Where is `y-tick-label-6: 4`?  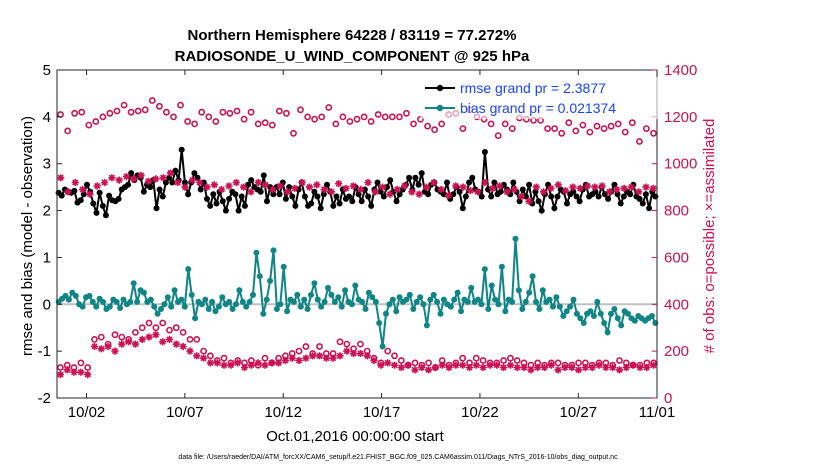
y-tick-label-6: 4 is located at coordinates (47, 117).